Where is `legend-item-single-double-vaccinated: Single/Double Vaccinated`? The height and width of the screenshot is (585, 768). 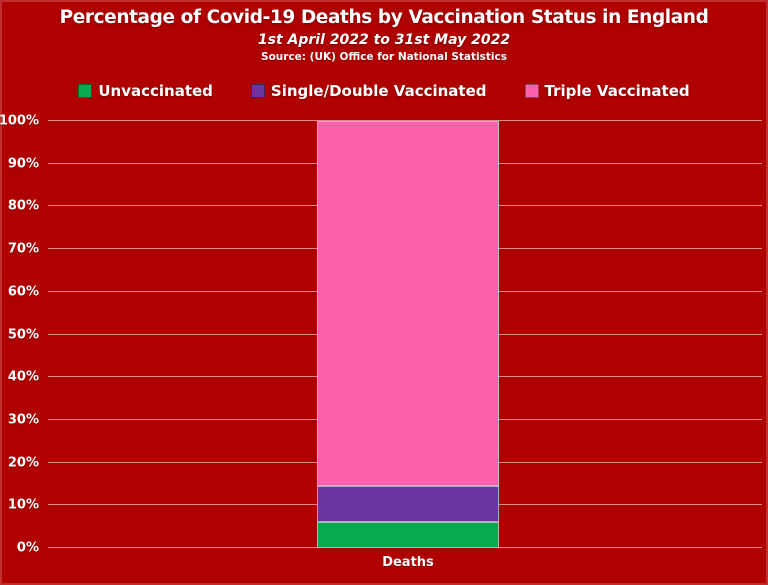
legend-item-single-double-vaccinated: Single/Double Vaccinated is located at coordinates (368, 91).